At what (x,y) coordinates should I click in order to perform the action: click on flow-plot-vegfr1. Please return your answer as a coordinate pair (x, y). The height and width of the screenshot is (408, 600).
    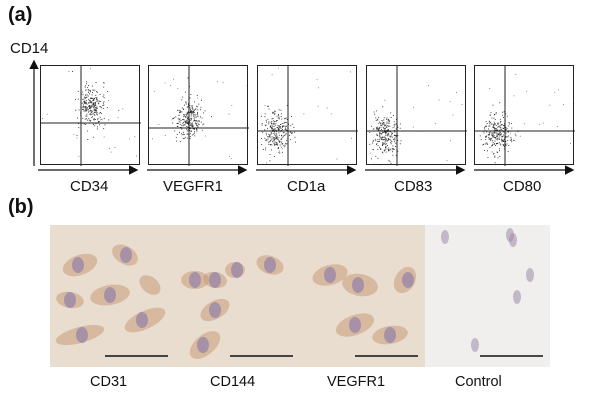
    Looking at the image, I should click on (198, 115).